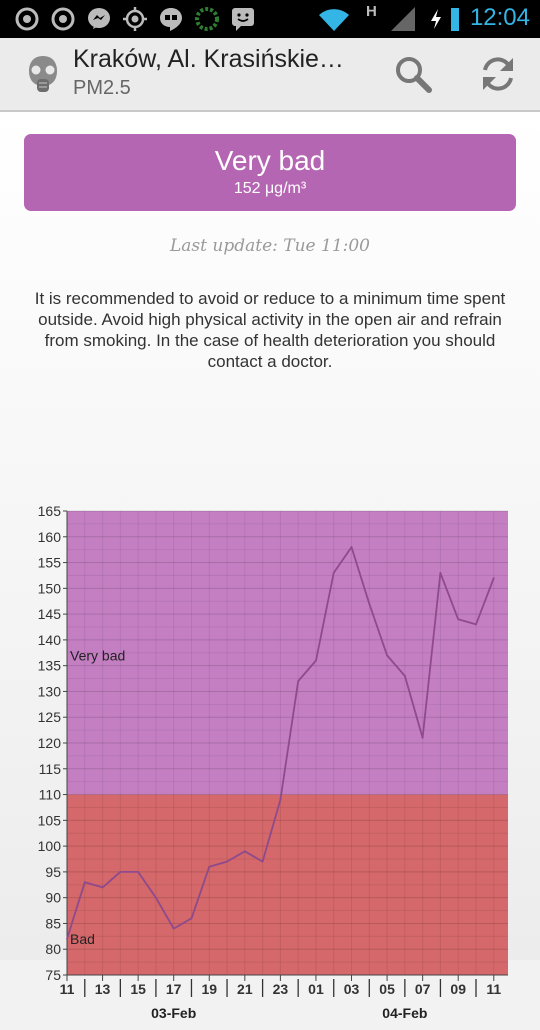 The width and height of the screenshot is (540, 1030). Describe the element at coordinates (498, 74) in the screenshot. I see `refresh-icon` at that location.